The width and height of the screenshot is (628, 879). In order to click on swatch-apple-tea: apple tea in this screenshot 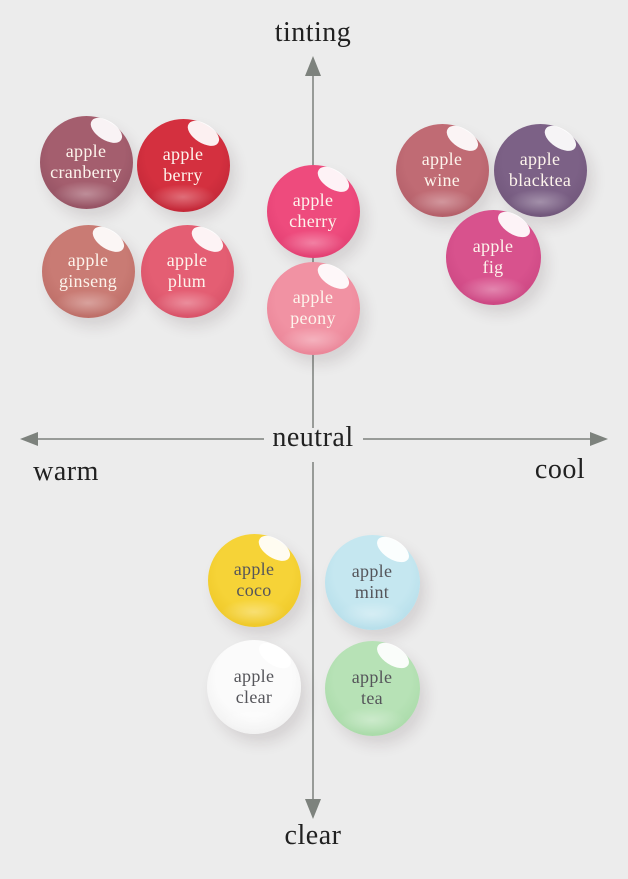, I will do `click(372, 686)`.